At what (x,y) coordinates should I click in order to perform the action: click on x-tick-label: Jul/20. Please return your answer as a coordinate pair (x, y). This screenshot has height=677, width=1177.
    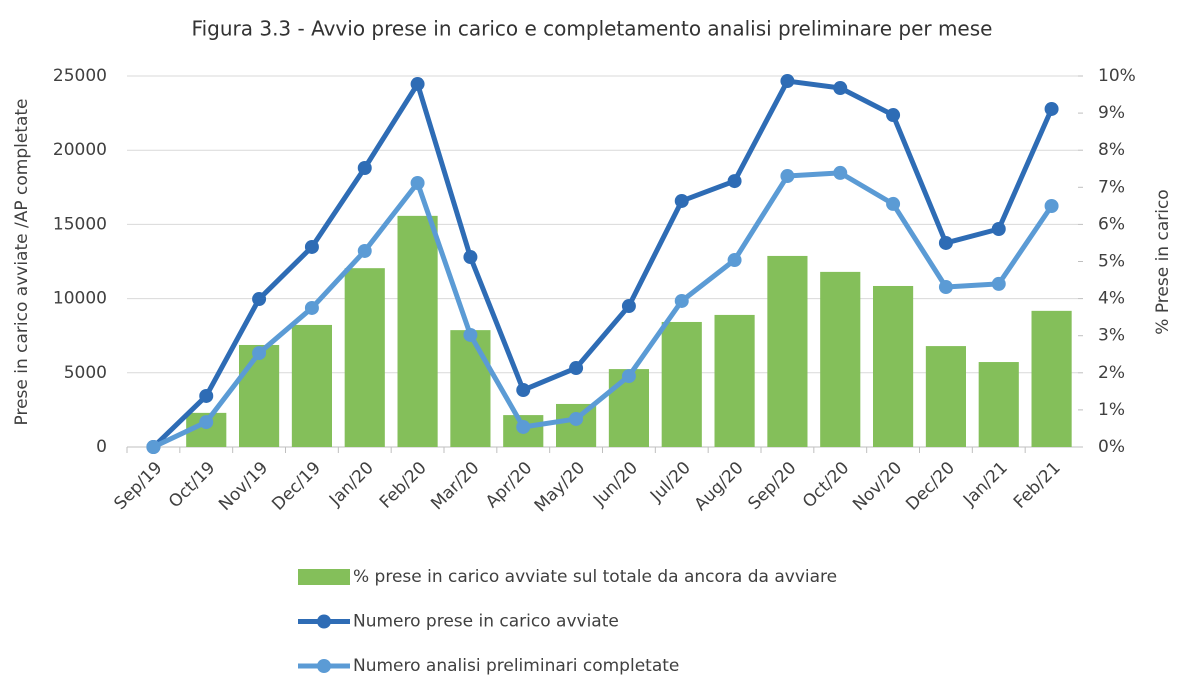
    Looking at the image, I should click on (670, 482).